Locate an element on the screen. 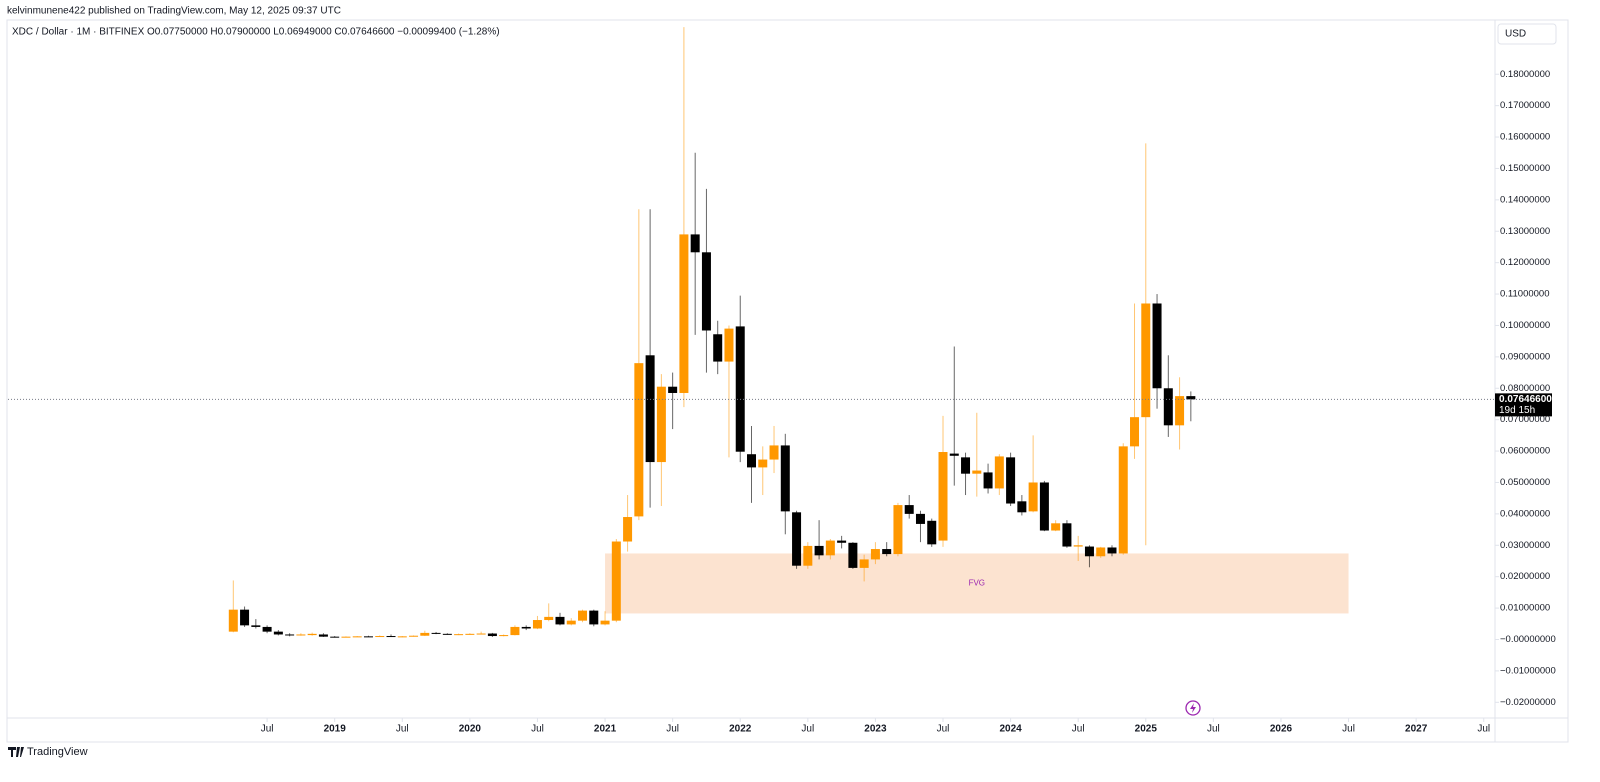 This screenshot has height=782, width=1600. y-tick-label: 0.03000000 is located at coordinates (1525, 545).